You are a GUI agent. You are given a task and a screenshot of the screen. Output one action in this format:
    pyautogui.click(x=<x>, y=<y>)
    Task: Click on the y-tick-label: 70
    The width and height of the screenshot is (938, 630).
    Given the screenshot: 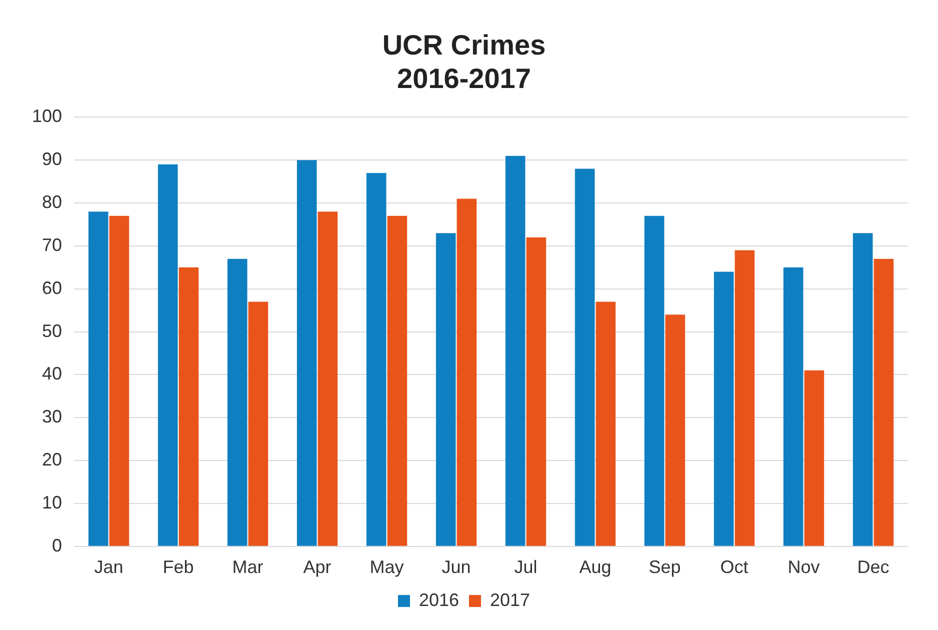 What is the action you would take?
    pyautogui.click(x=52, y=244)
    